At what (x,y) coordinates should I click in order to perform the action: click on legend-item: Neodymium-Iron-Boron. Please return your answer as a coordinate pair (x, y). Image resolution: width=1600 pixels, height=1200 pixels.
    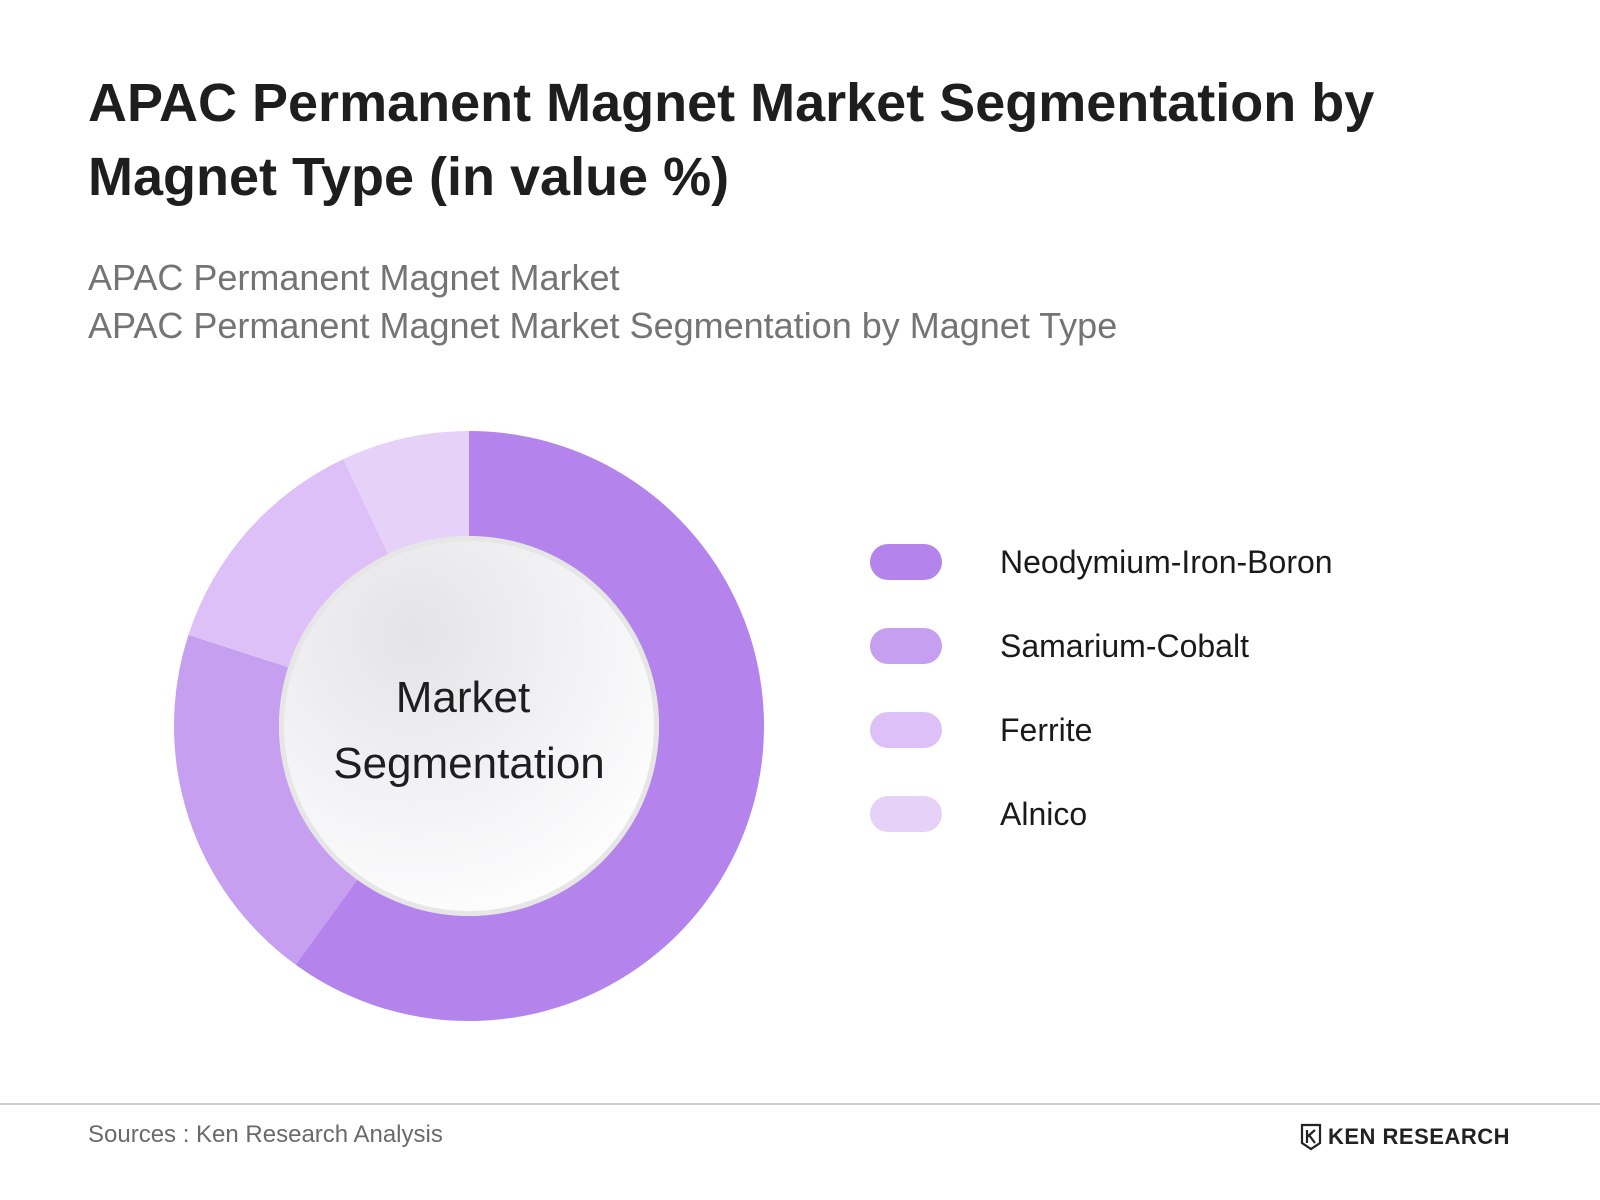
    Looking at the image, I should click on (1101, 562).